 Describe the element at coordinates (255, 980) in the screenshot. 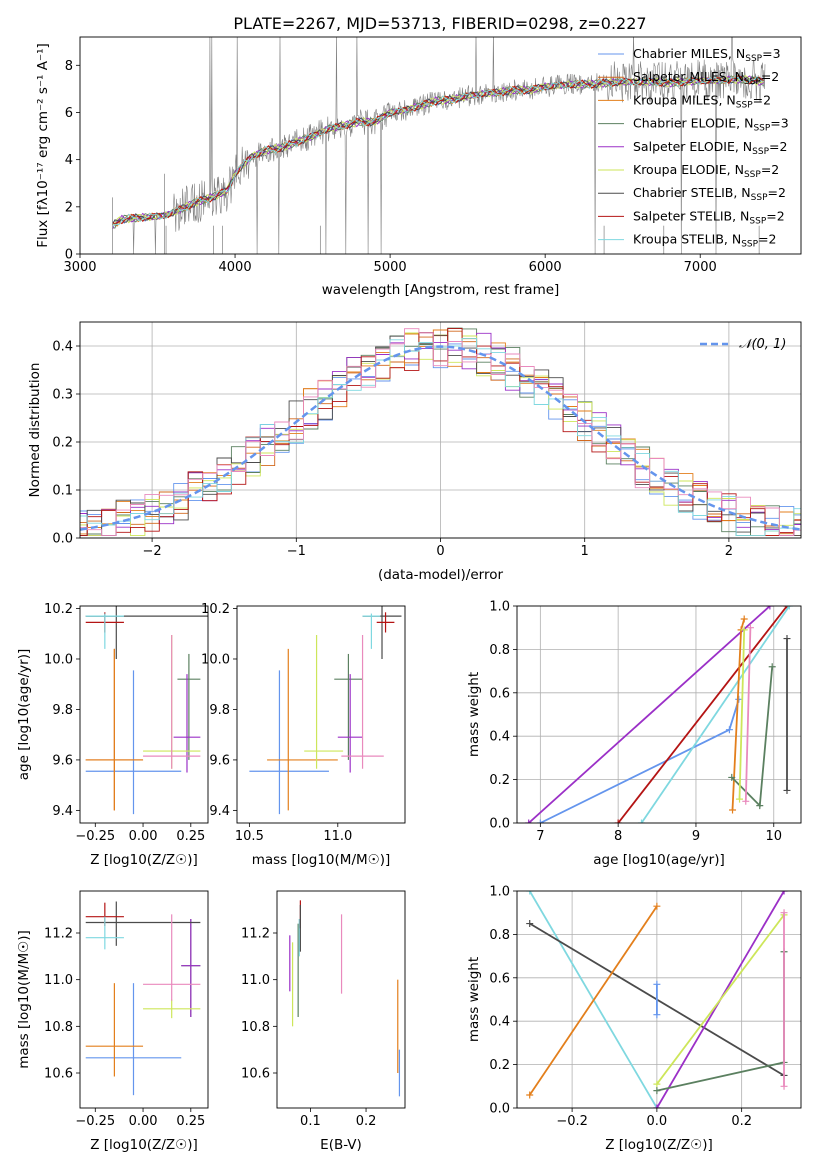

I see `y-tick-label: 11.0` at that location.